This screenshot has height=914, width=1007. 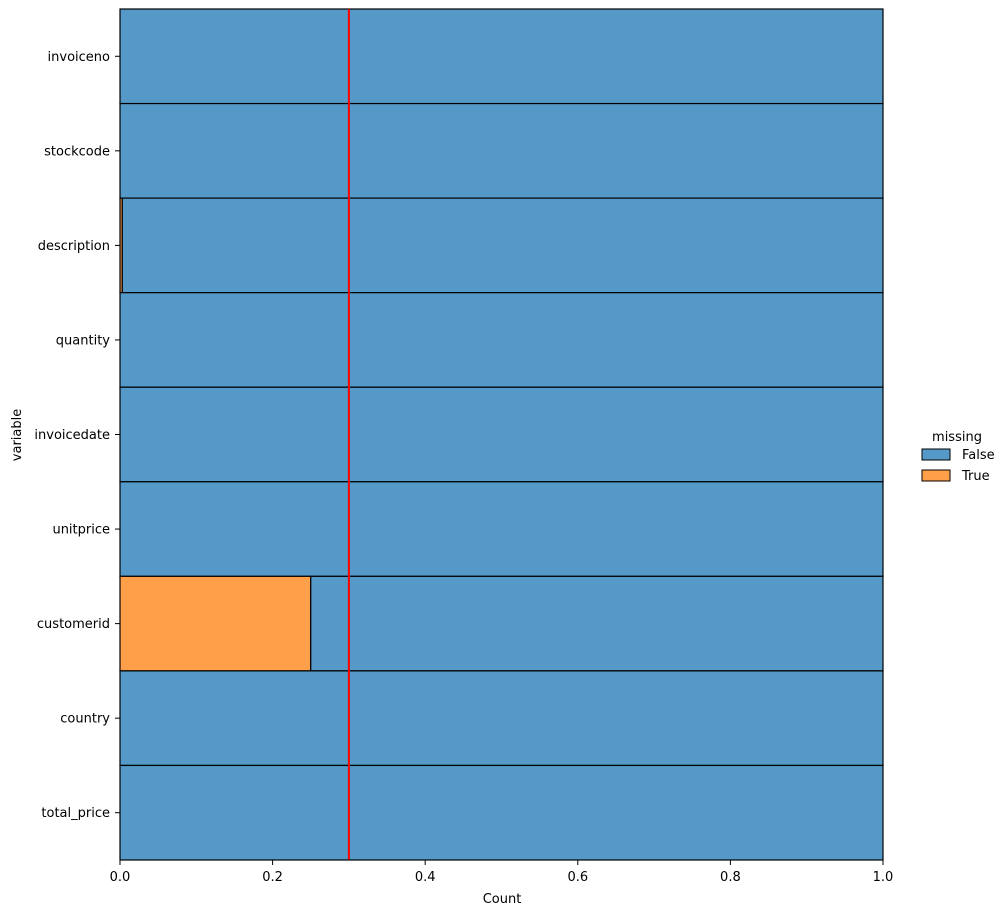 I want to click on y-axis-label: variable, so click(x=17, y=435).